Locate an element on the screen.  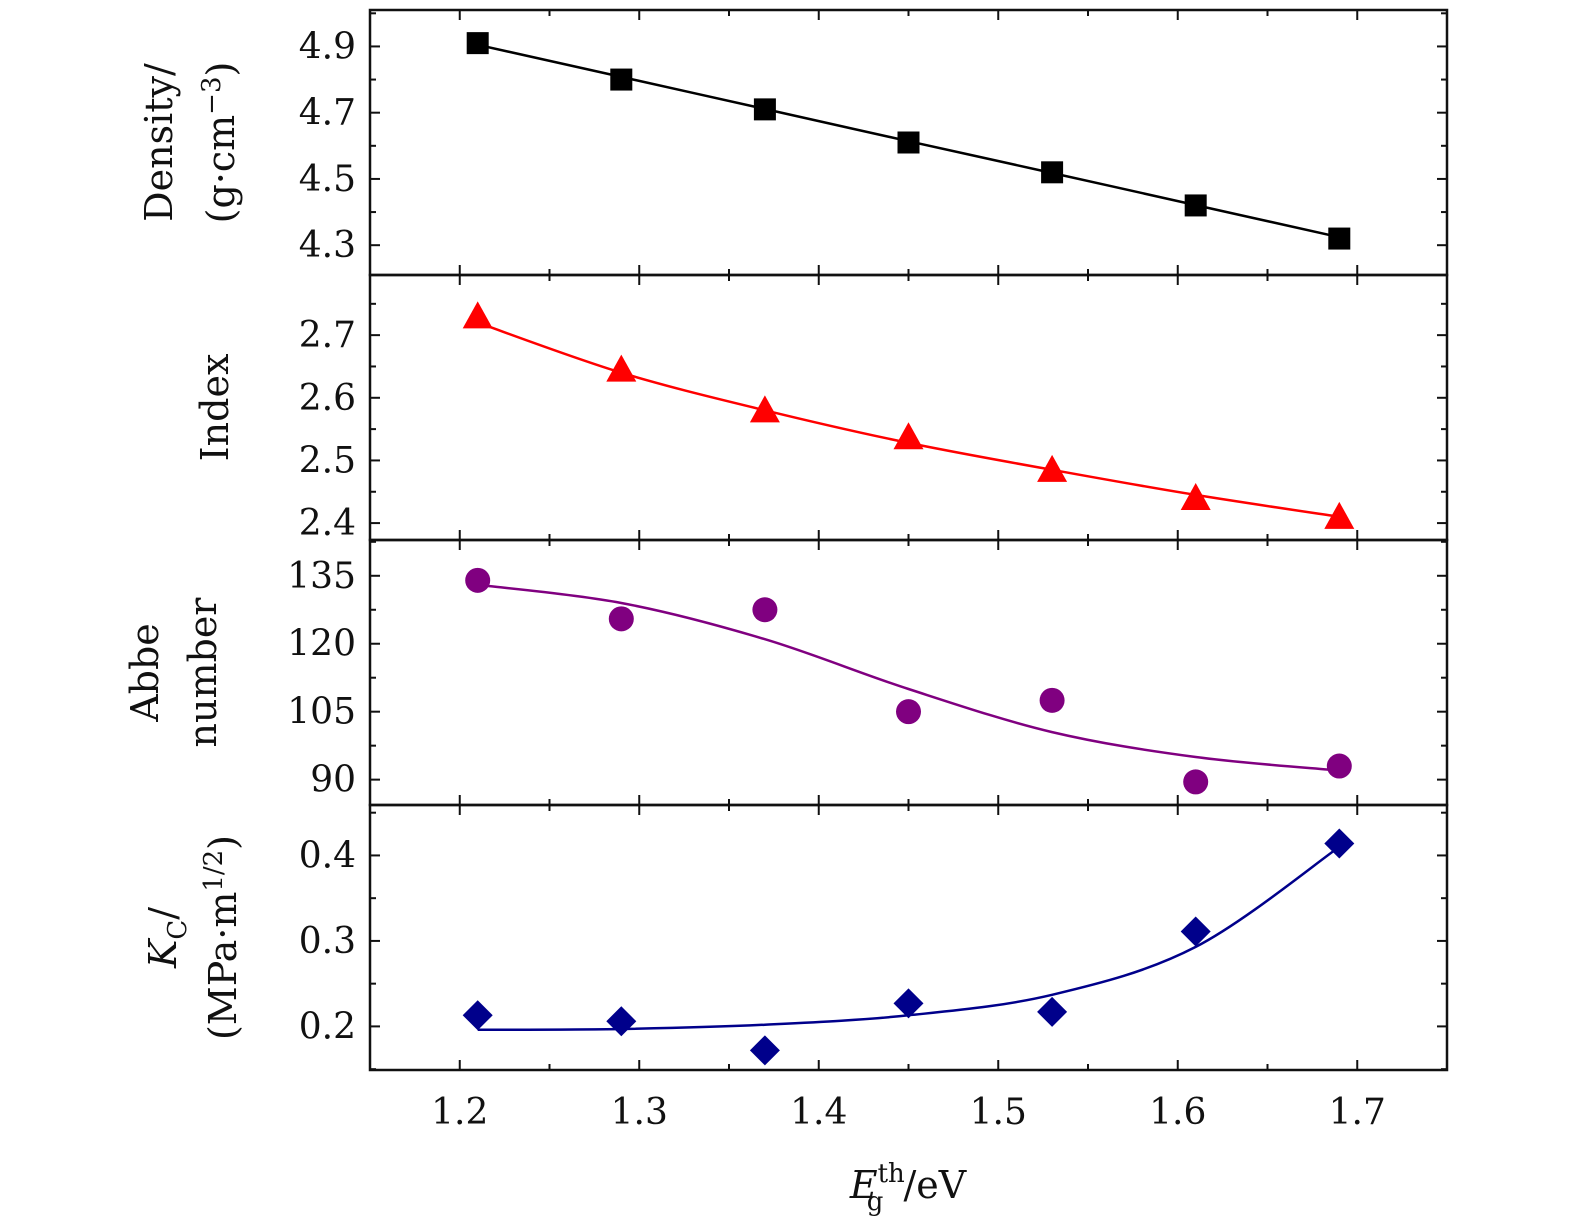
x-tick-label: 1.6 is located at coordinates (1177, 1112).